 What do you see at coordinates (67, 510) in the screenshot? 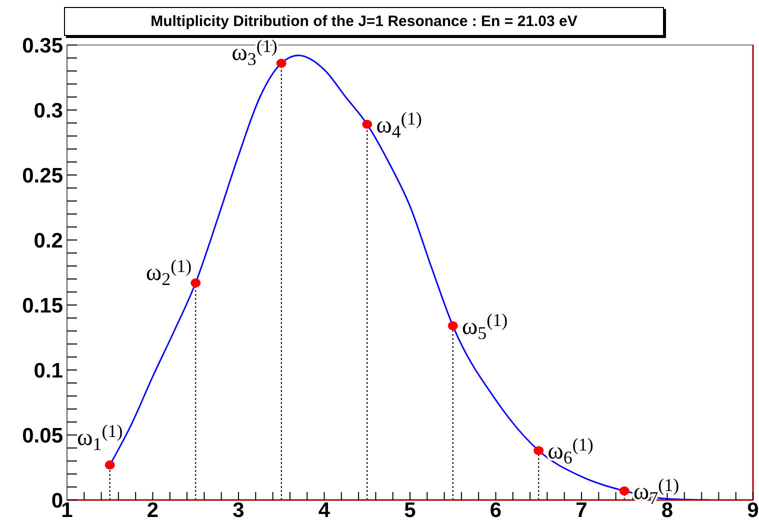
I see `x-tick-label: 1` at bounding box center [67, 510].